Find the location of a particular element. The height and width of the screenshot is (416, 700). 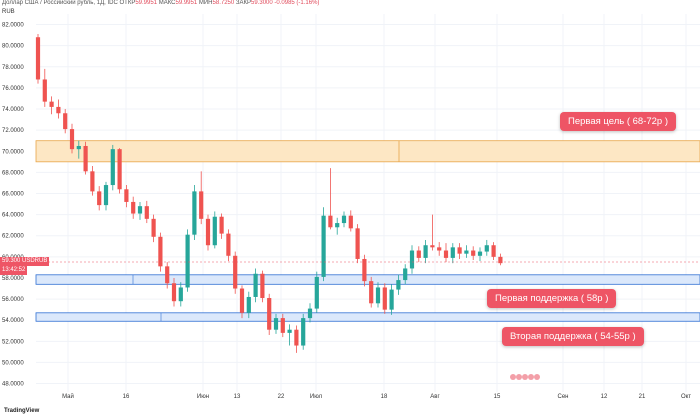

y-tick-label: 68.0000 is located at coordinates (13, 173).